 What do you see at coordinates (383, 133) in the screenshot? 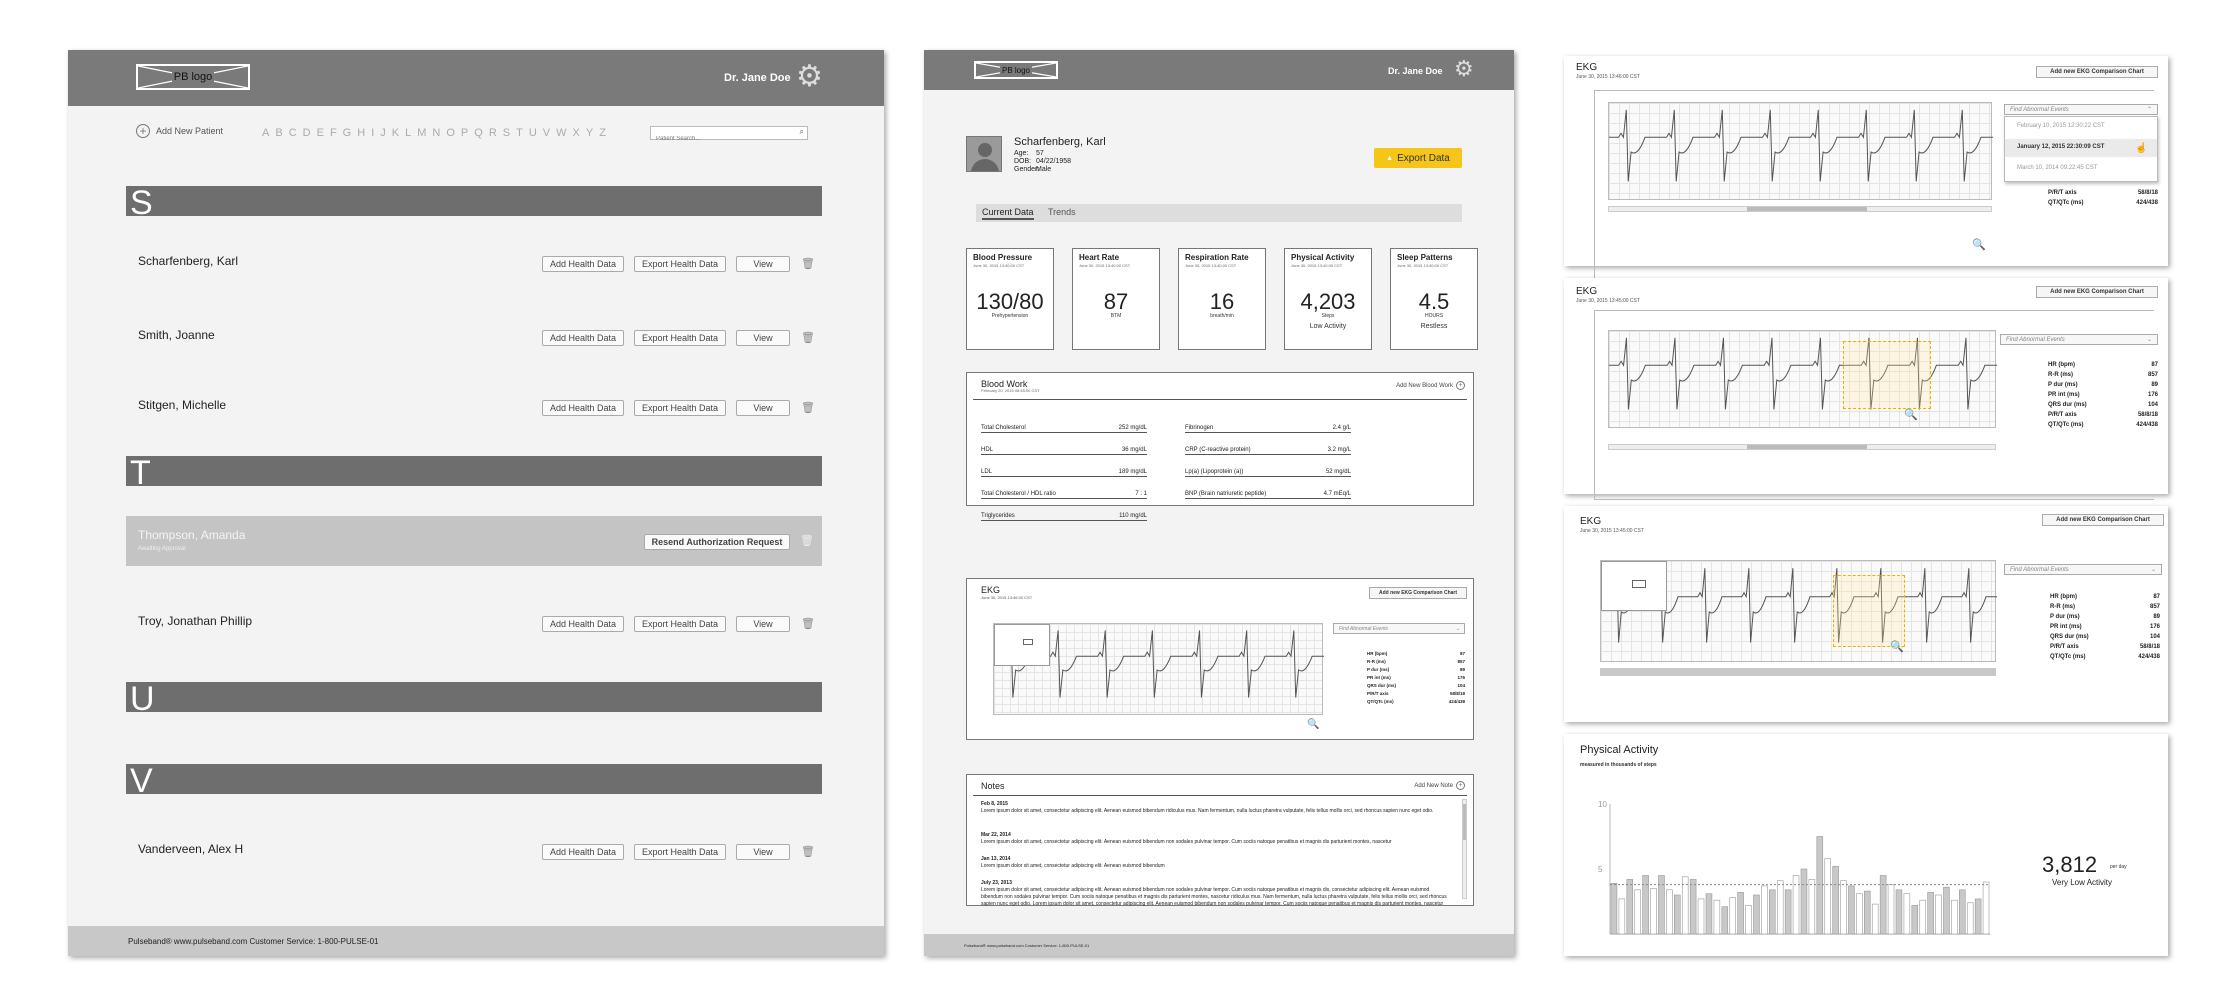
I see `alphabet-letter: J` at bounding box center [383, 133].